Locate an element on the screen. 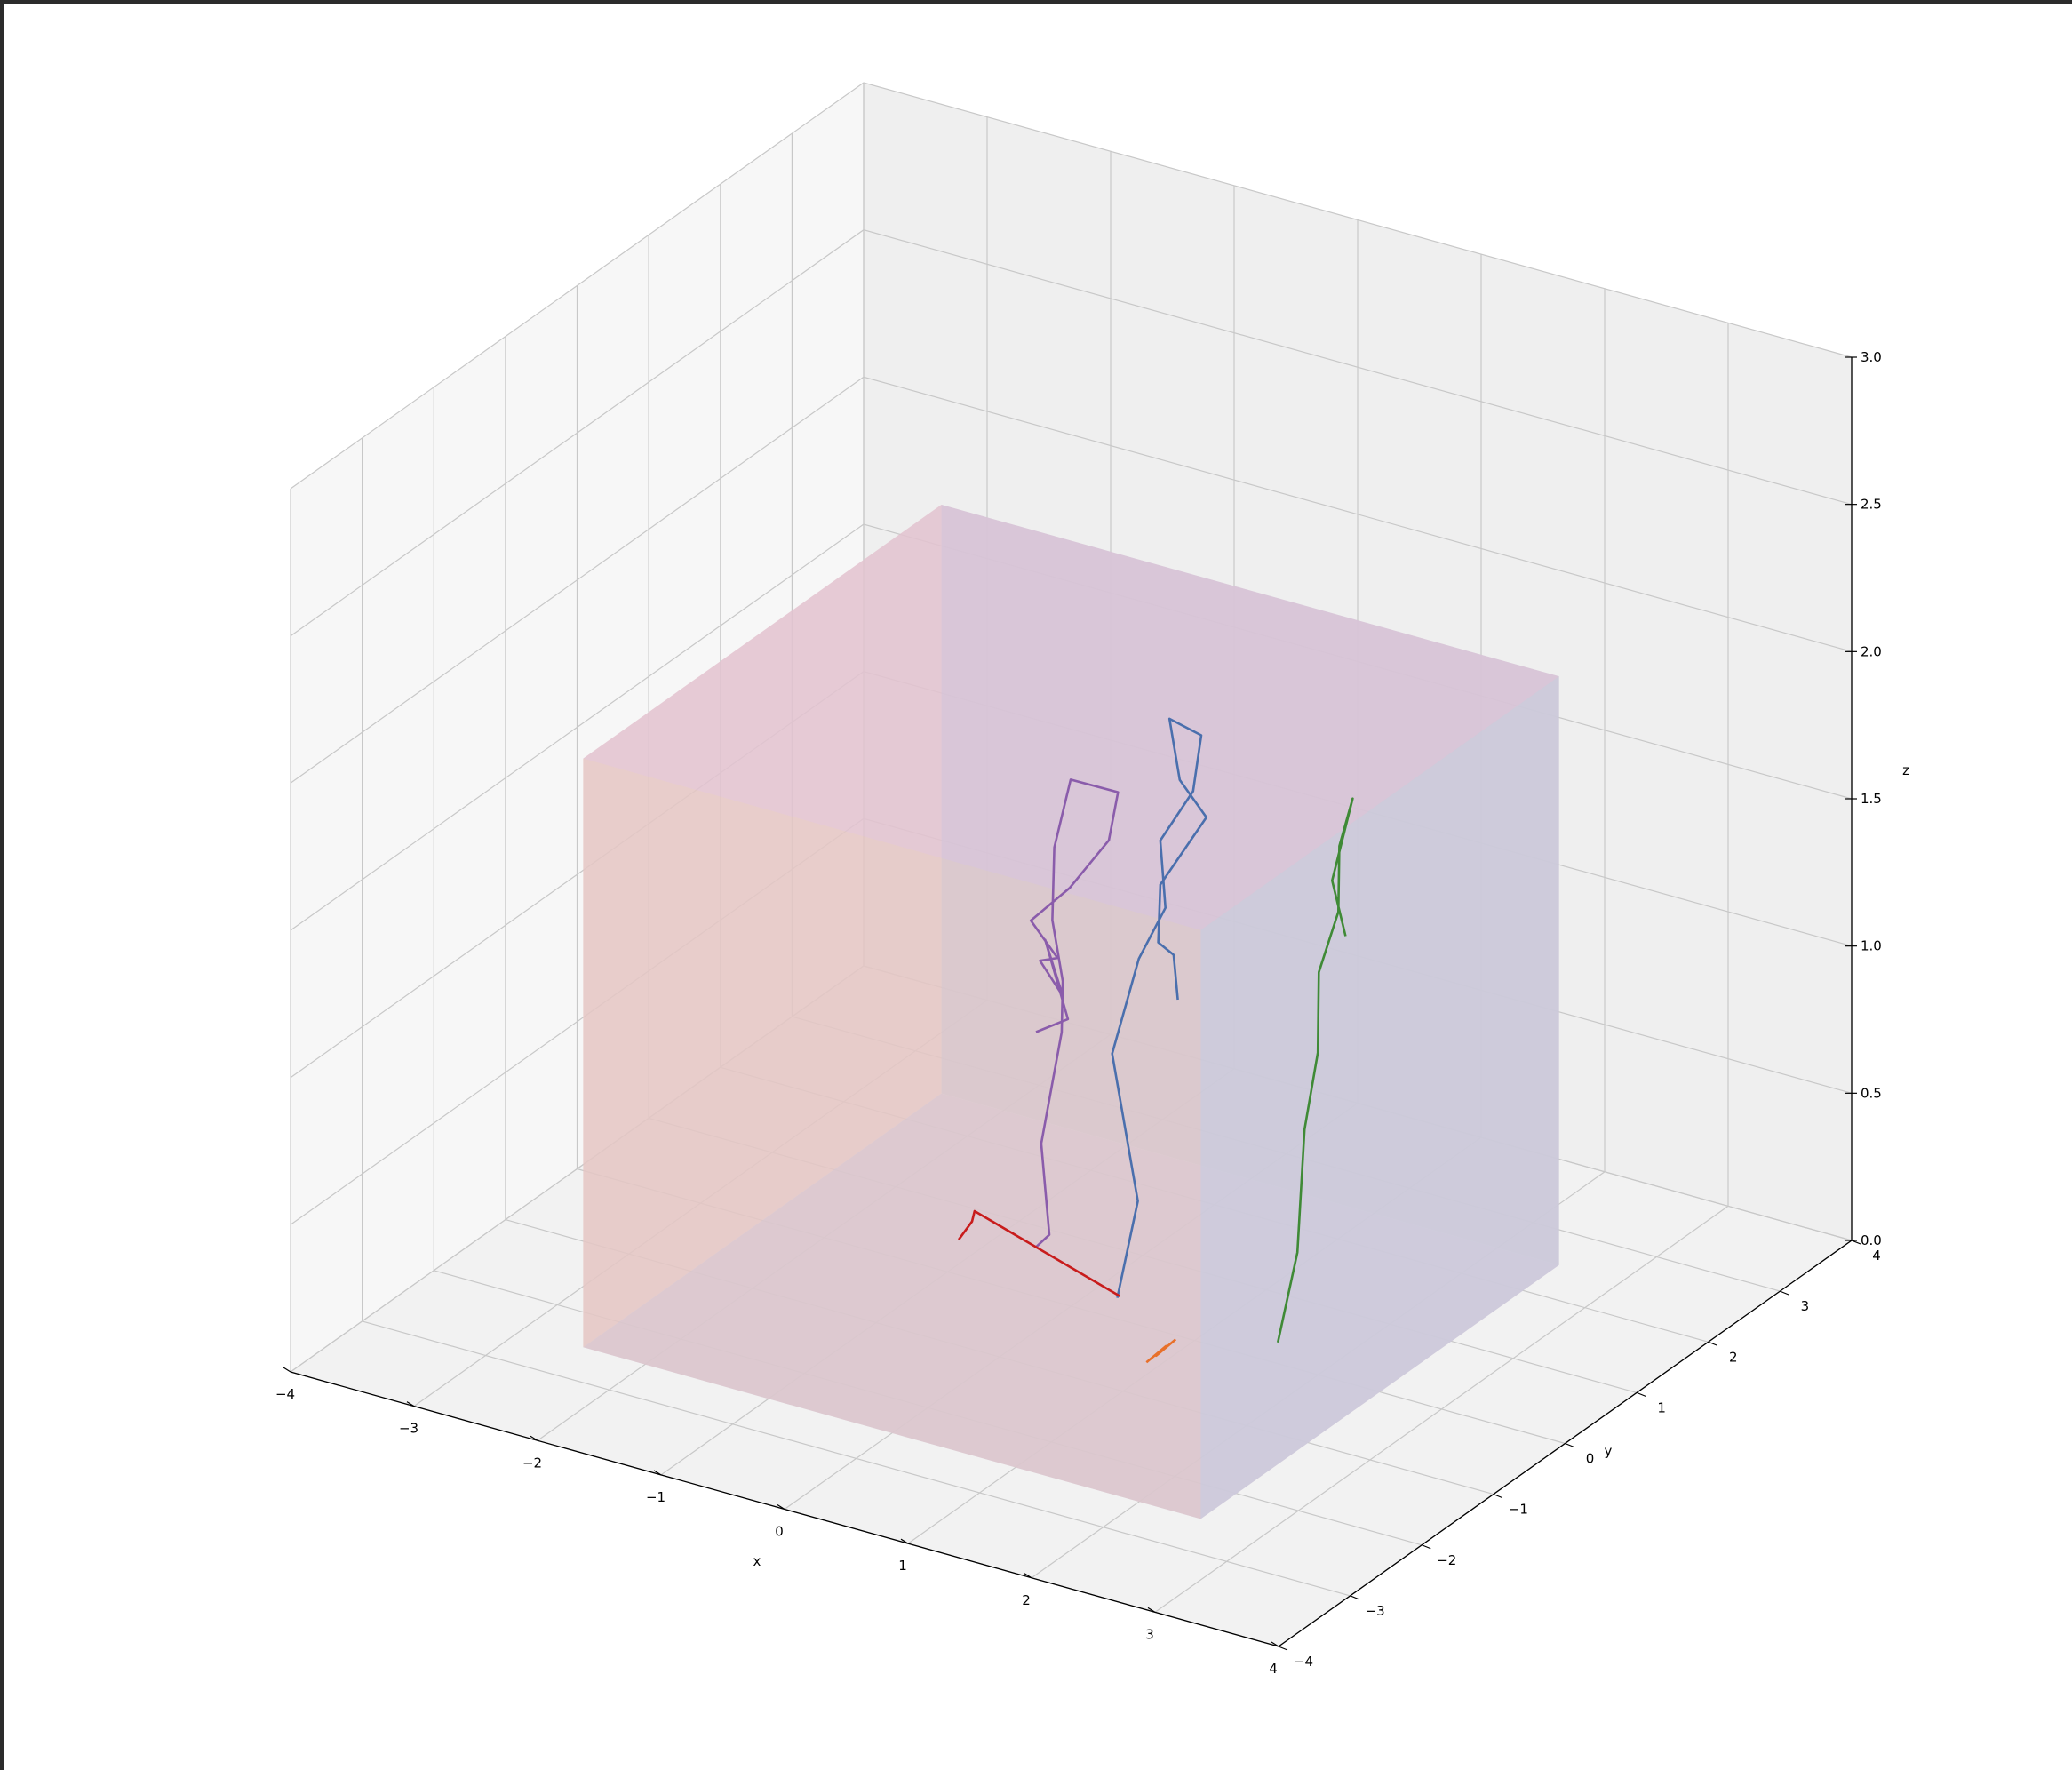 Image resolution: width=2072 pixels, height=1770 pixels. z-tick-label: 2.5 is located at coordinates (1872, 505).